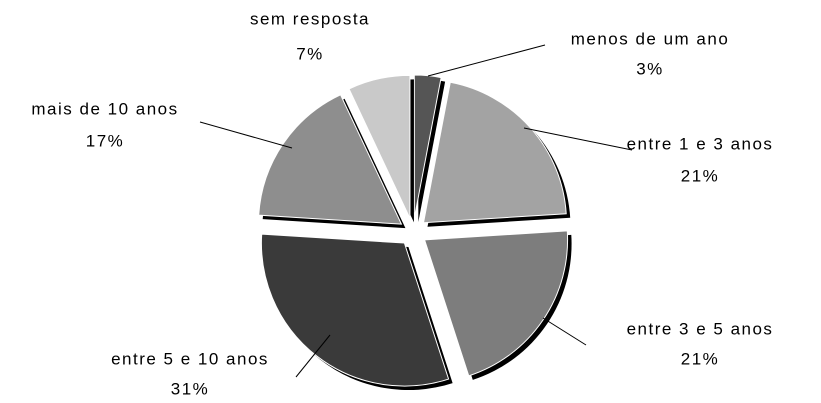  What do you see at coordinates (104, 108) in the screenshot?
I see `slice-label: mais de 10 anos` at bounding box center [104, 108].